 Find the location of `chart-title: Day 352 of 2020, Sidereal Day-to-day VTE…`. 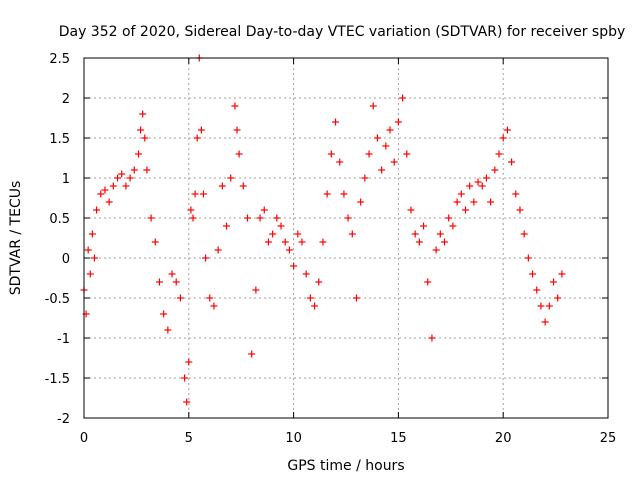

chart-title: Day 352 of 2020, Sidereal Day-to-day VTE… is located at coordinates (342, 32).